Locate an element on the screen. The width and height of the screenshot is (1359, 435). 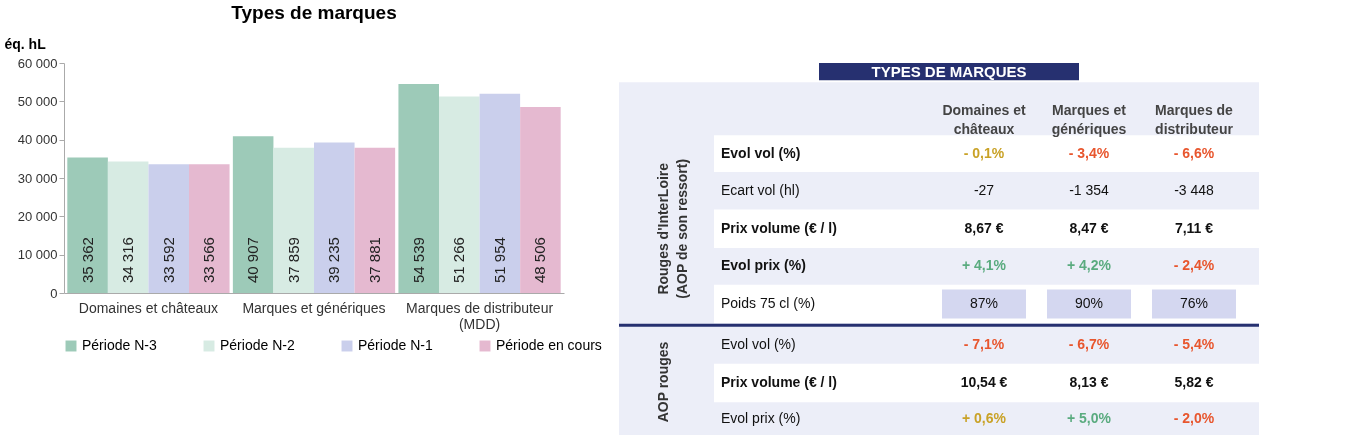
text: - 2,4% is located at coordinates (1194, 265).